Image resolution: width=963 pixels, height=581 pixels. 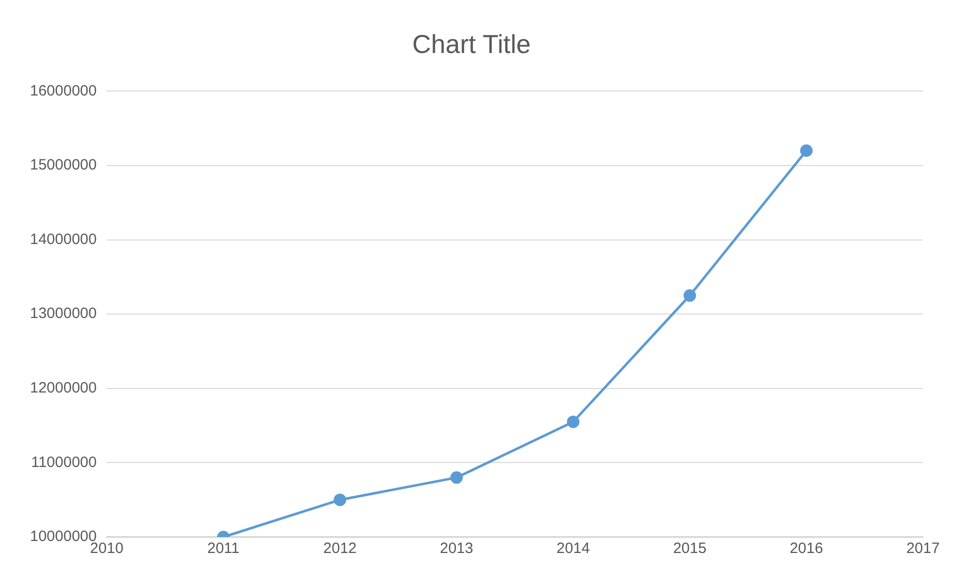 I want to click on x-tick-label: 2013, so click(x=457, y=549).